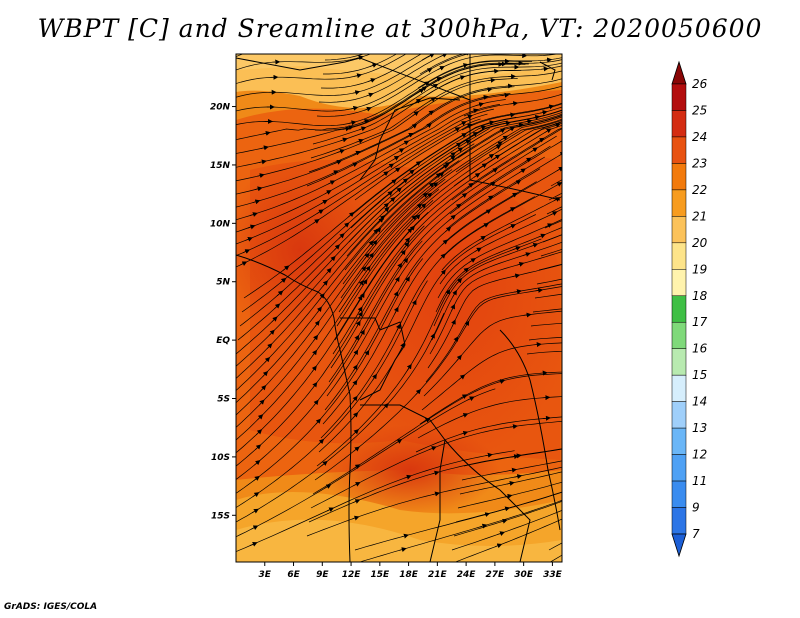 The height and width of the screenshot is (618, 800). What do you see at coordinates (220, 224) in the screenshot?
I see `lat-tick-label: 10N` at bounding box center [220, 224].